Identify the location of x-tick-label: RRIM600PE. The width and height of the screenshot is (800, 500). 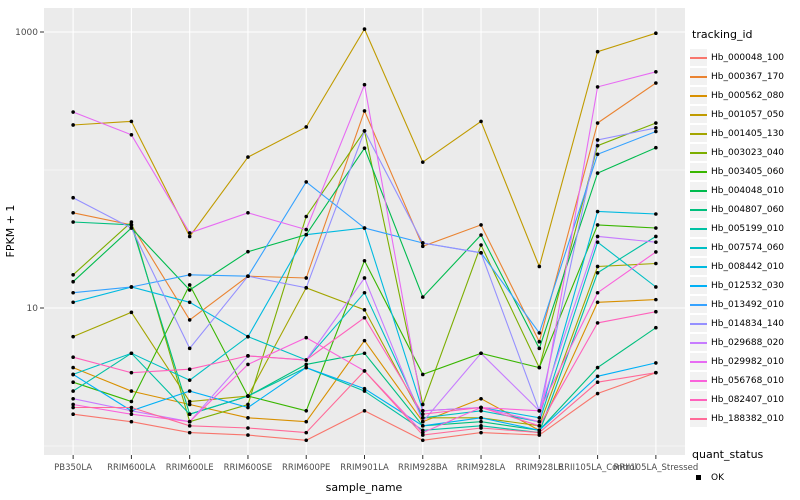
(306, 468).